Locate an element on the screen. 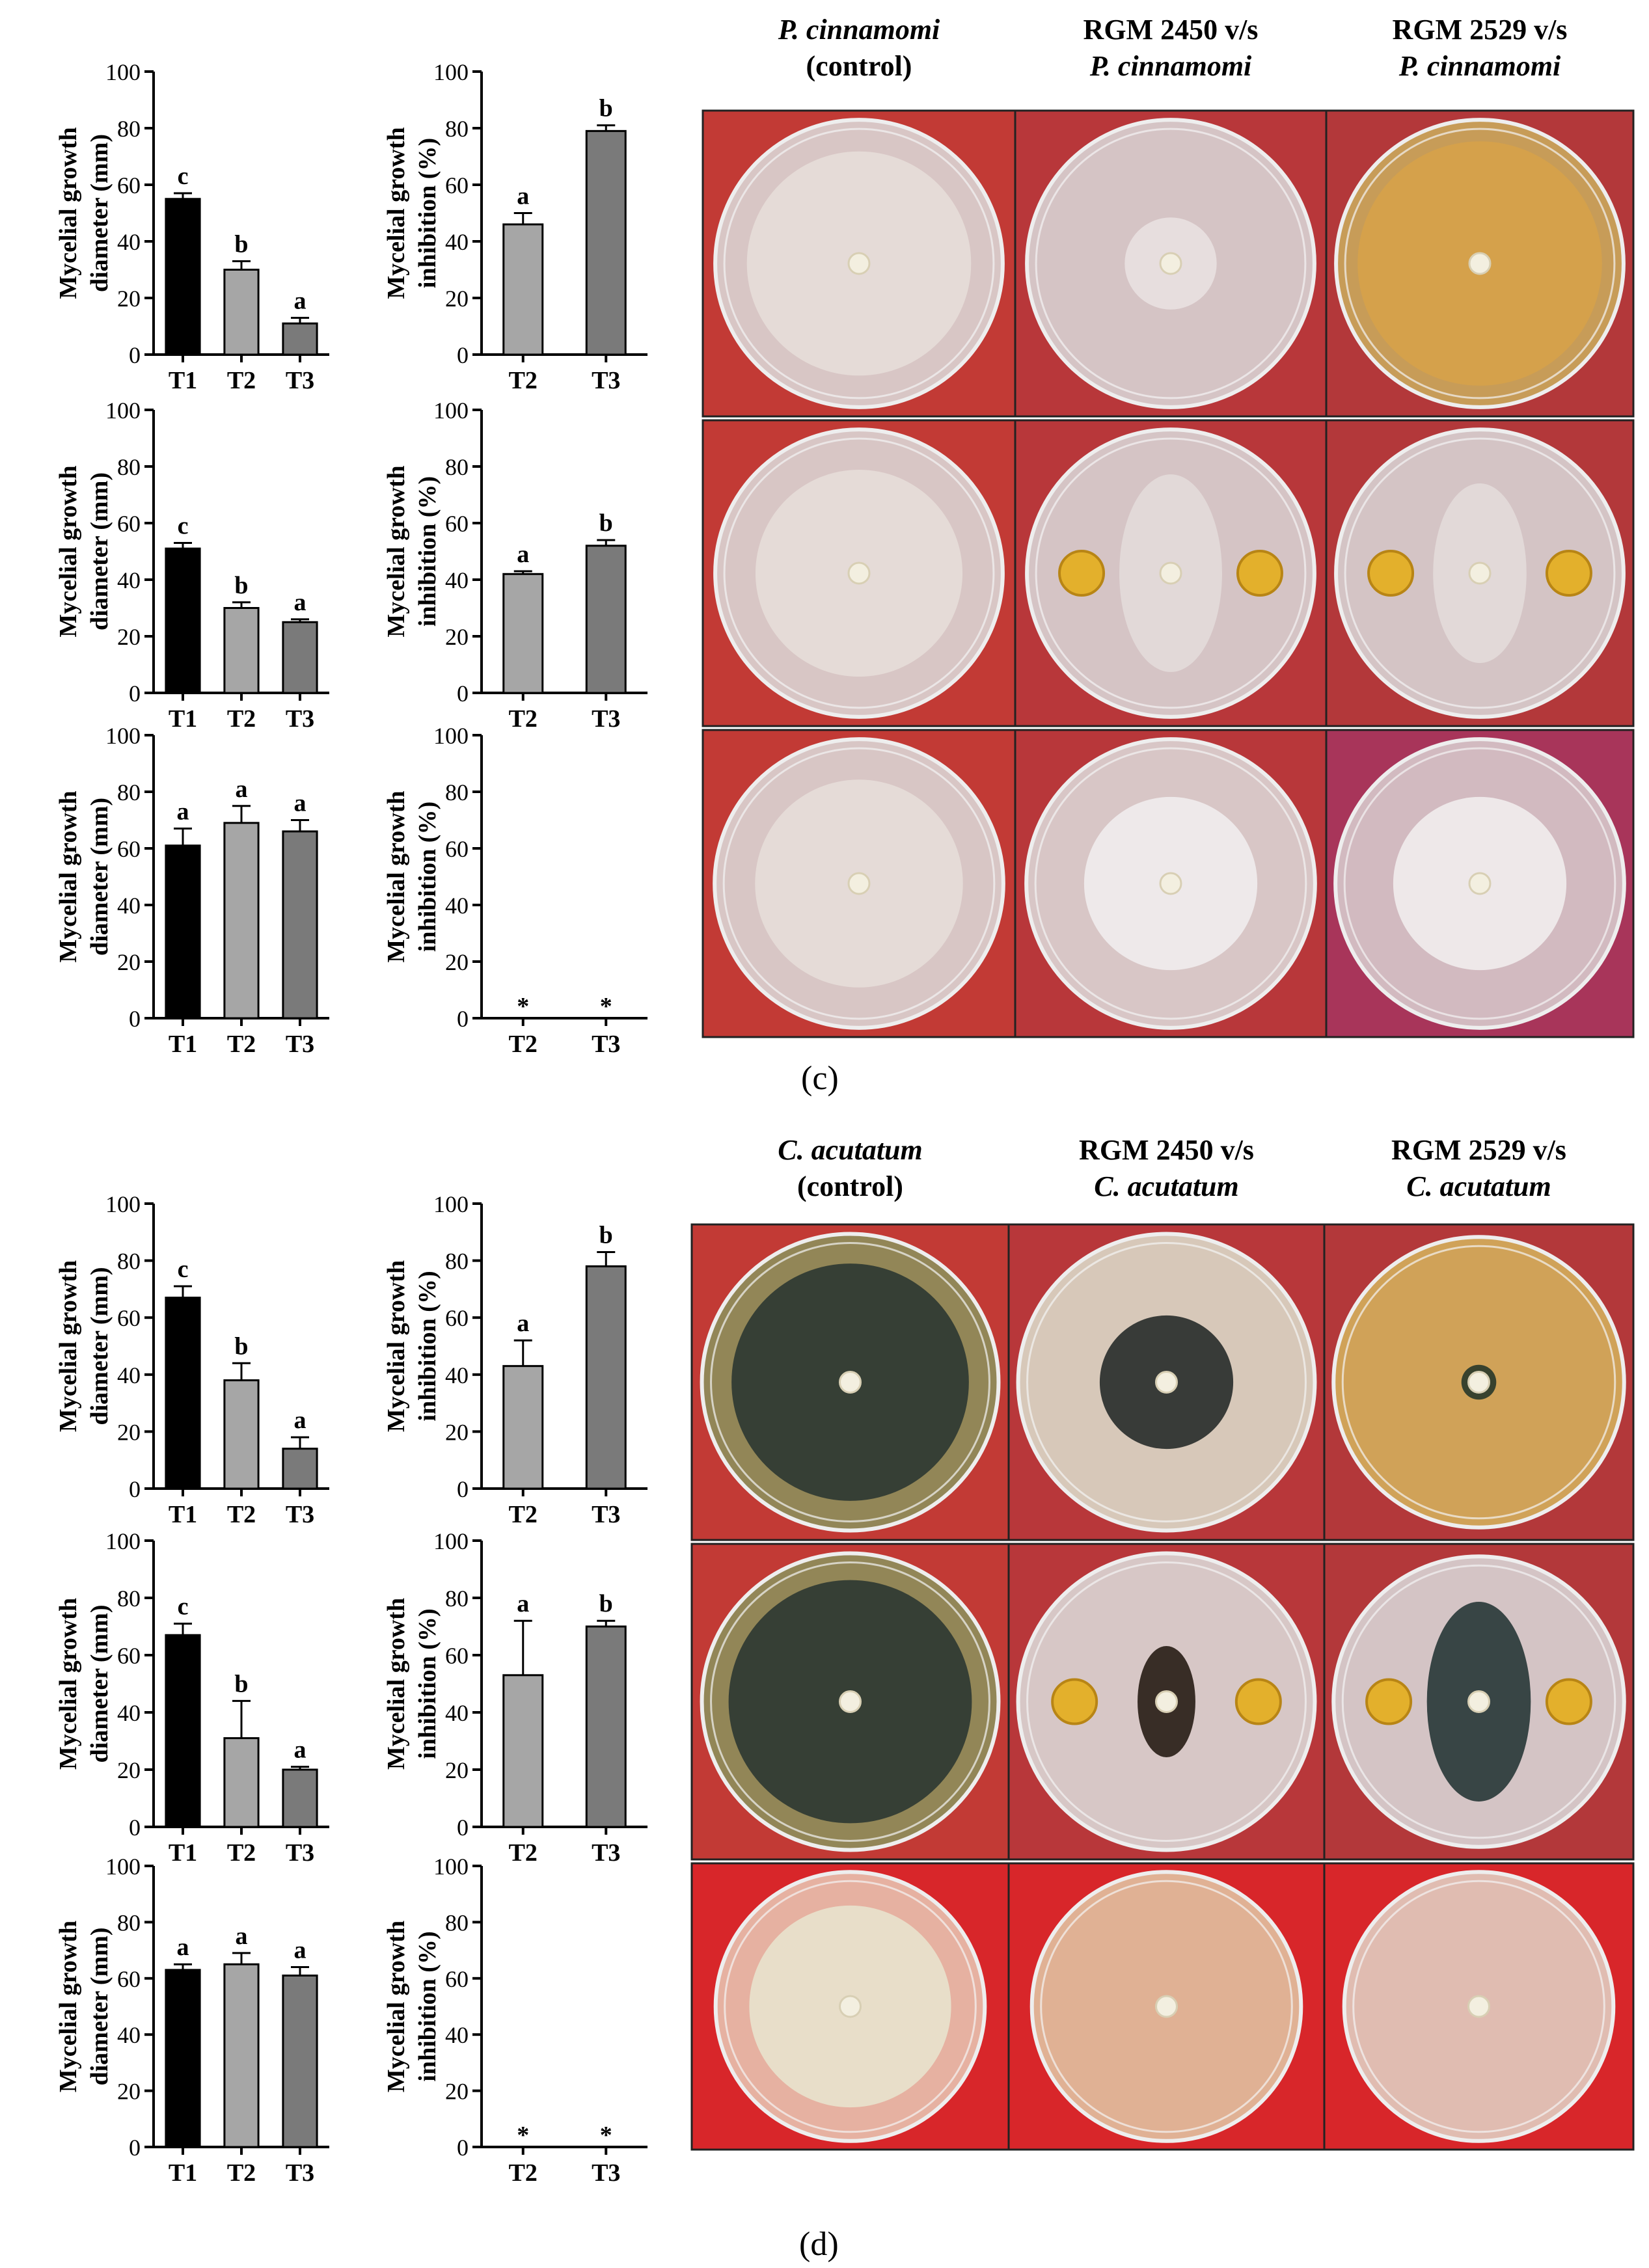  column-header: (control) is located at coordinates (850, 1186).